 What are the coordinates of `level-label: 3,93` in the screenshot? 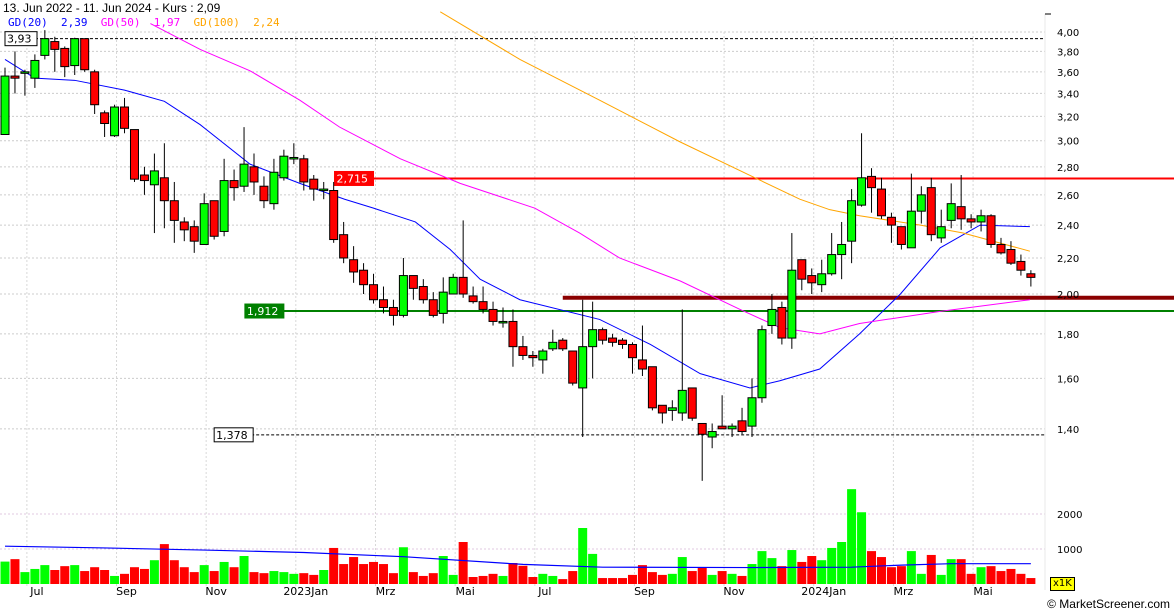 It's located at (19, 39).